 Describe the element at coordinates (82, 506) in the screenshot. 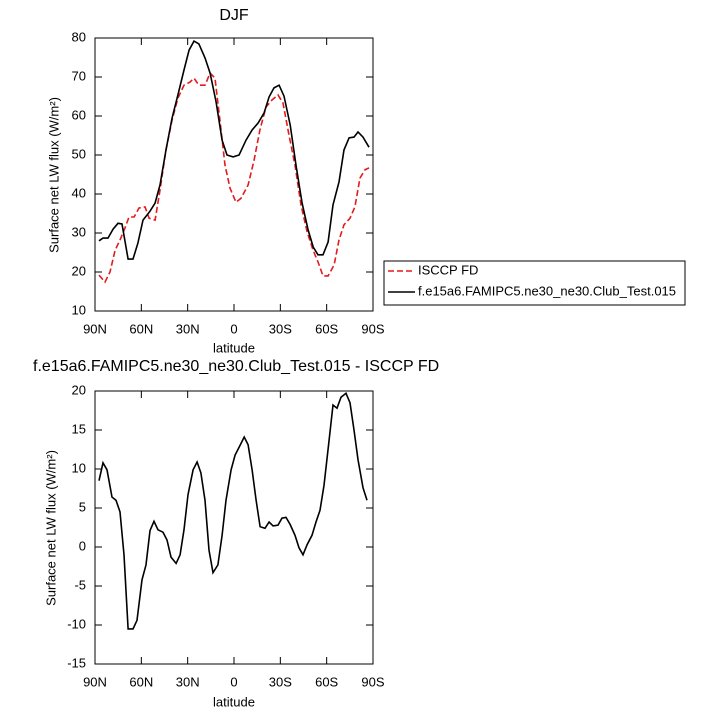

I see `y-tick-label: 5` at that location.